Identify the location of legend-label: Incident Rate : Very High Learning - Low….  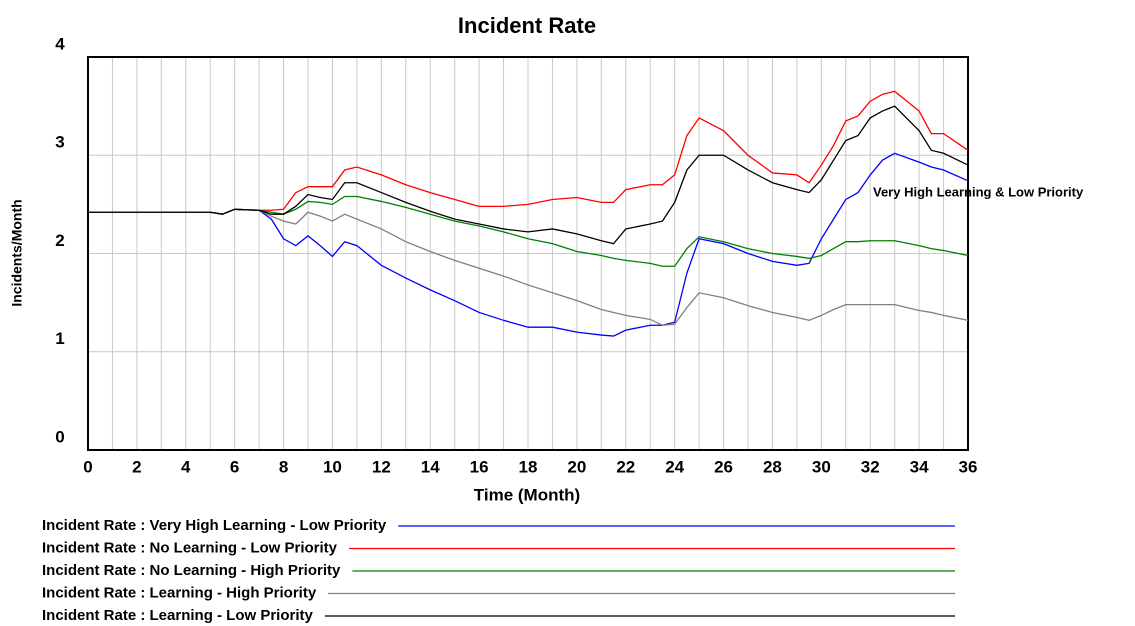
(214, 525).